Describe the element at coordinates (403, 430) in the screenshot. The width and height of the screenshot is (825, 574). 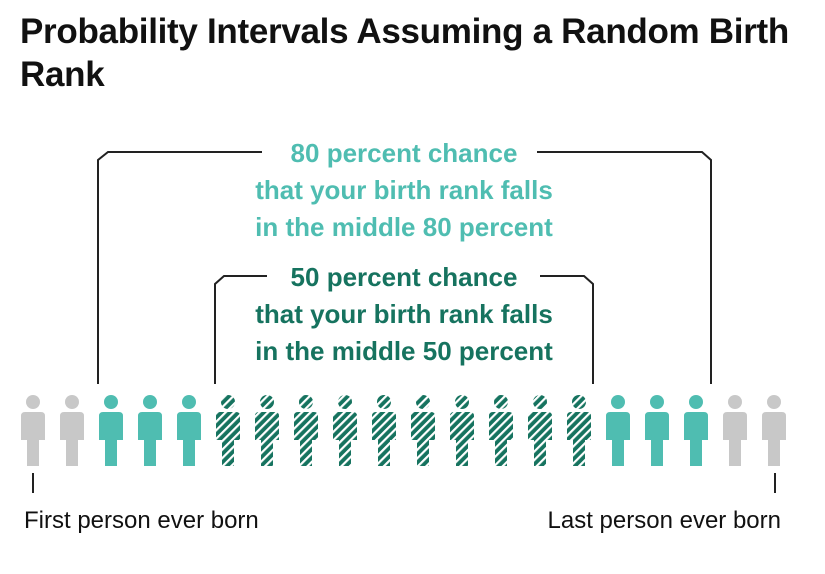
I see `people-row` at that location.